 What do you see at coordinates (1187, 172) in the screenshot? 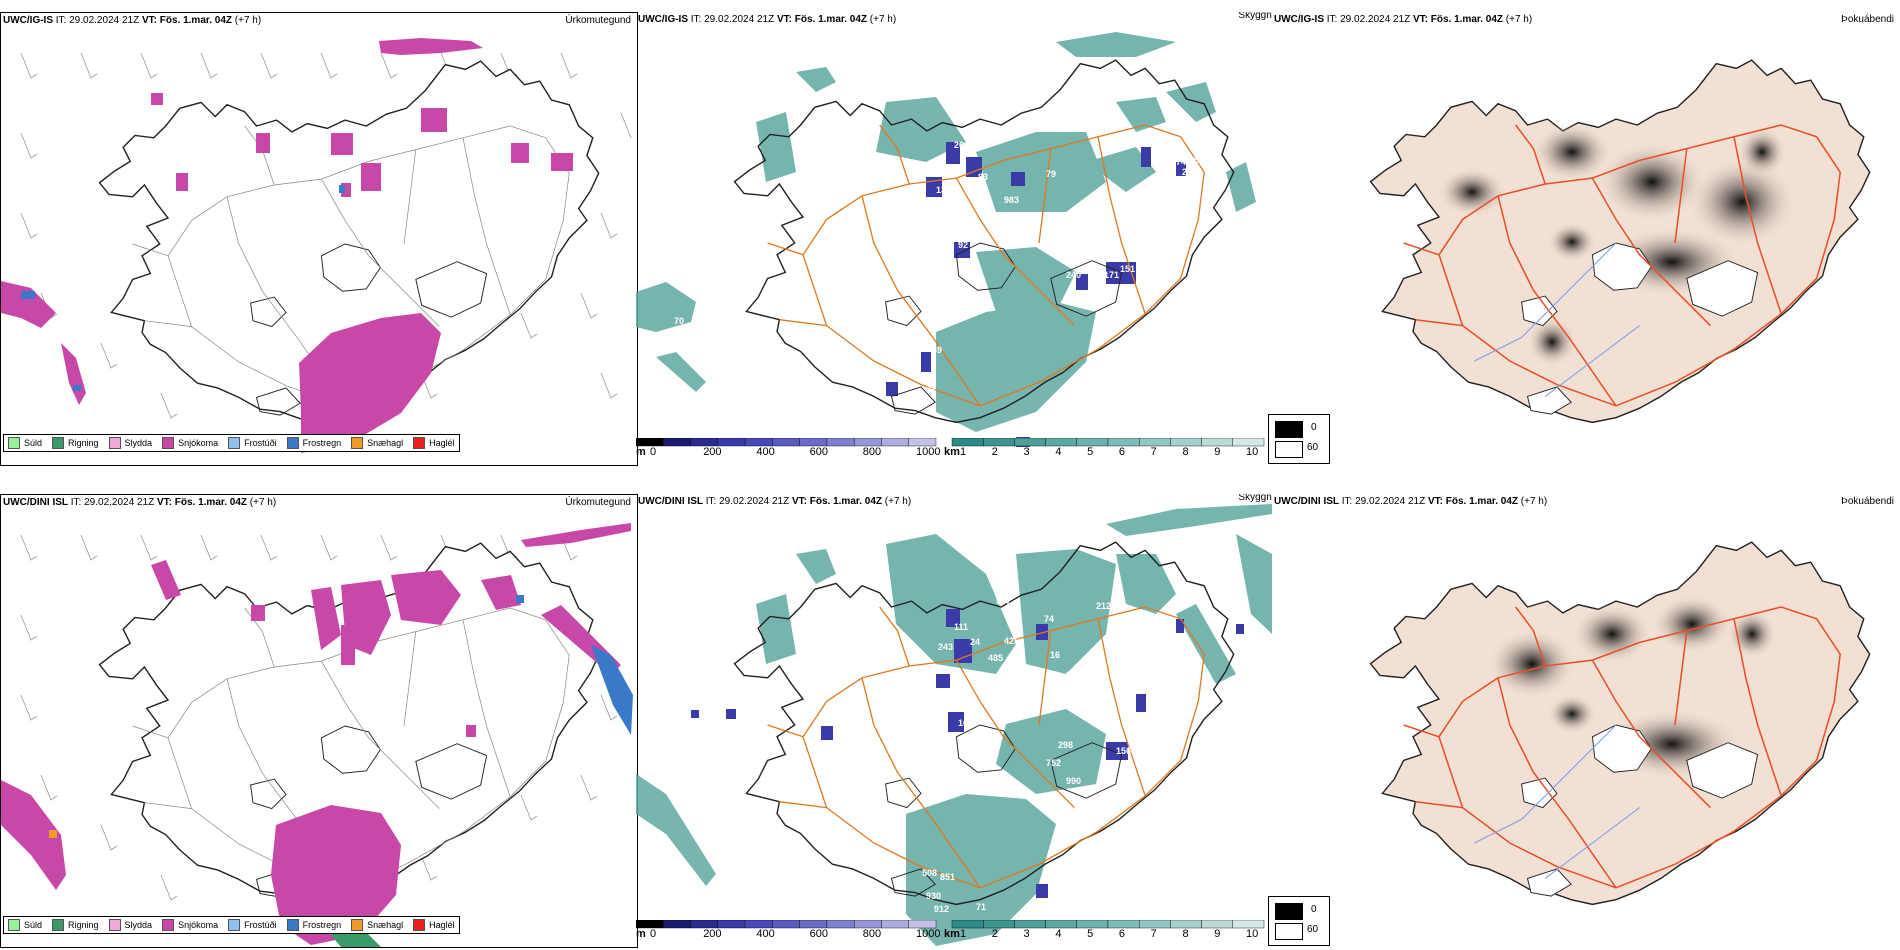
I see `vis-label: 27` at bounding box center [1187, 172].